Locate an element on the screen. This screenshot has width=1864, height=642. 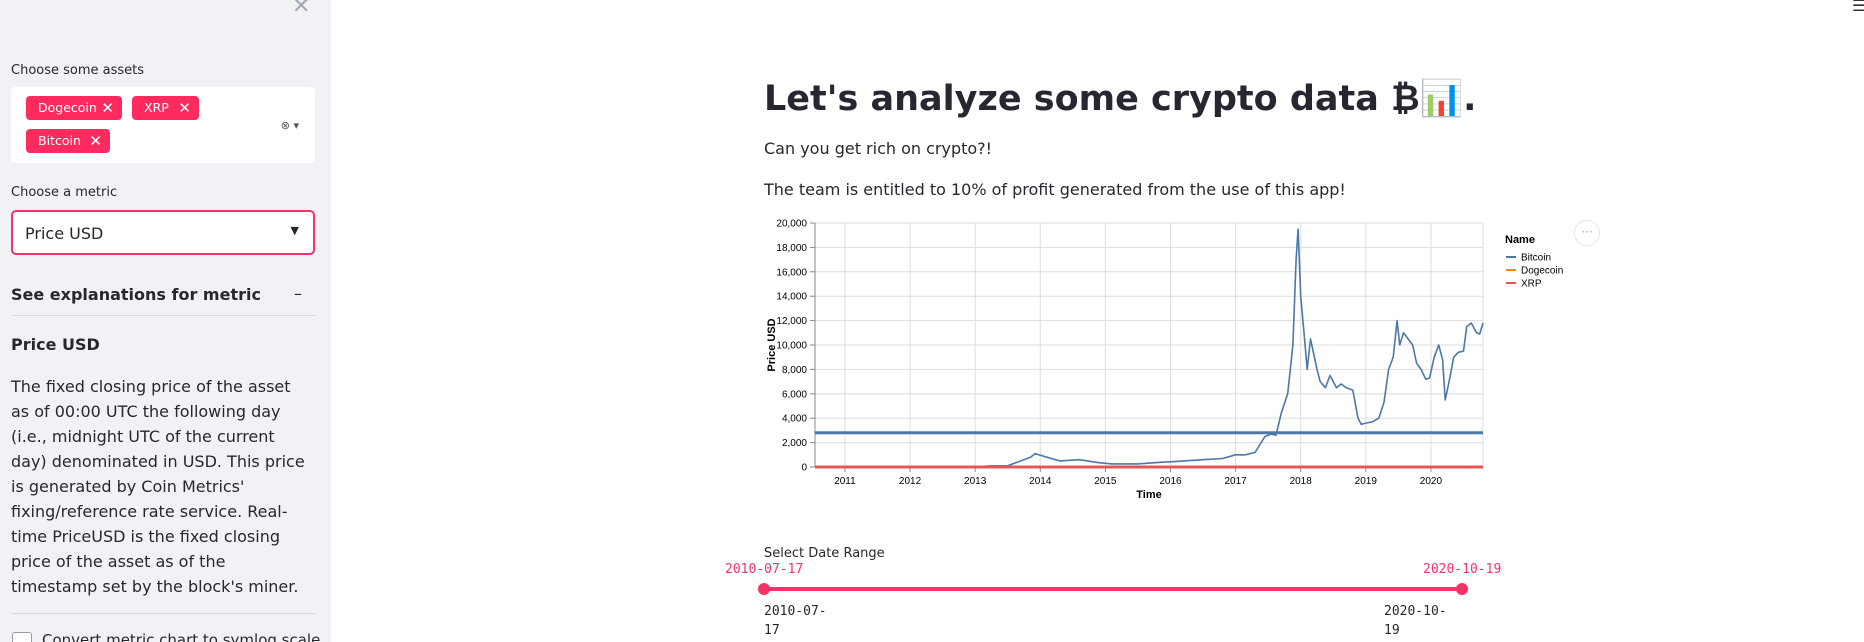
legend-label: Bitcoin is located at coordinates (1536, 258).